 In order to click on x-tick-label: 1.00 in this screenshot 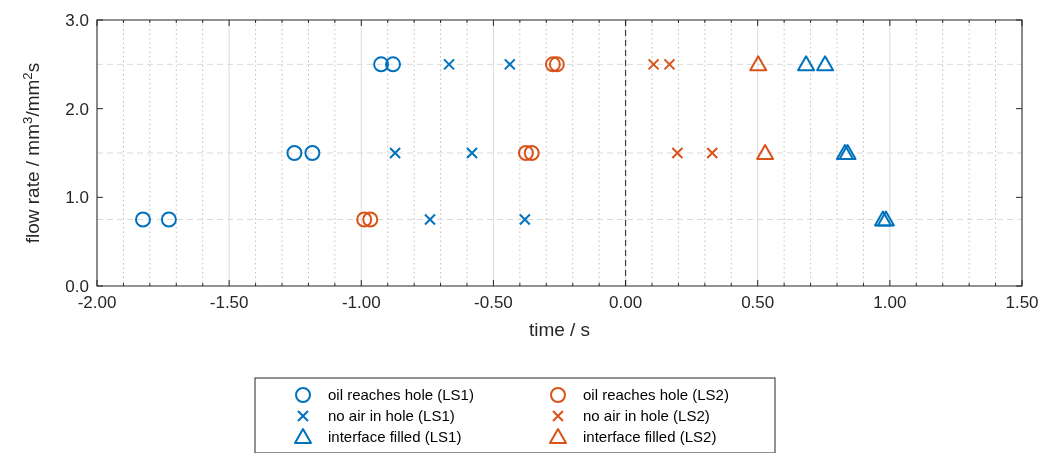, I will do `click(890, 302)`.